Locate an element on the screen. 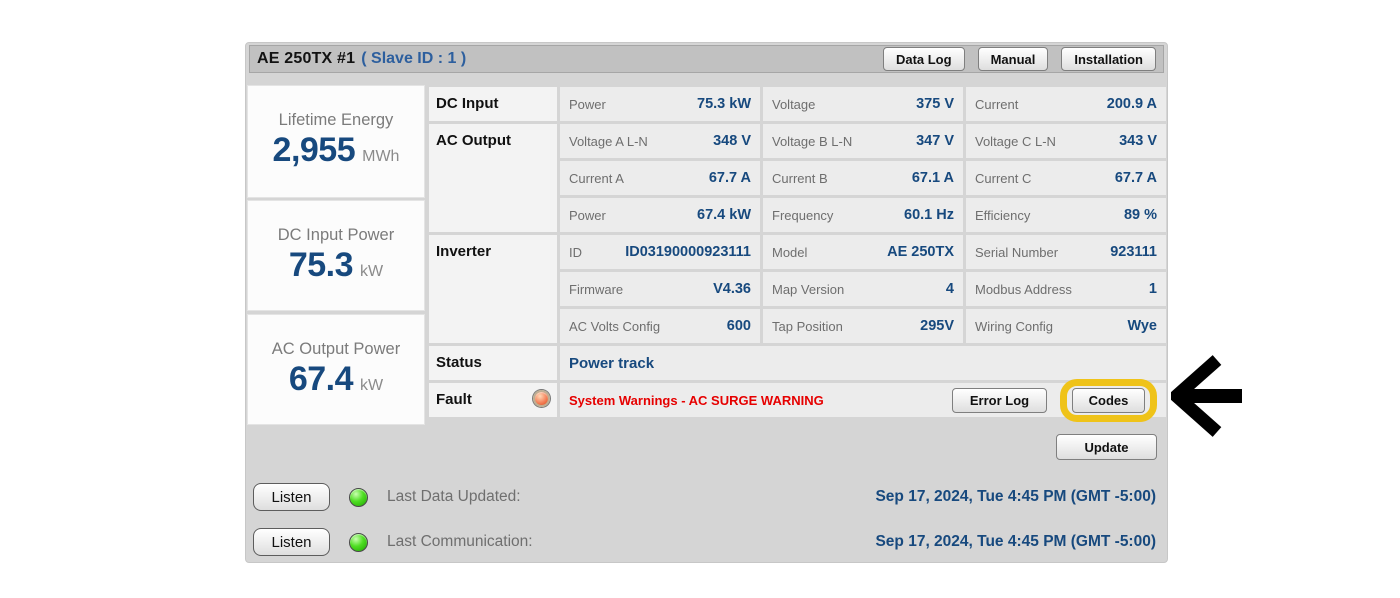 This screenshot has height=598, width=1400. metric-cell: Current C 67.7 A is located at coordinates (1066, 178).